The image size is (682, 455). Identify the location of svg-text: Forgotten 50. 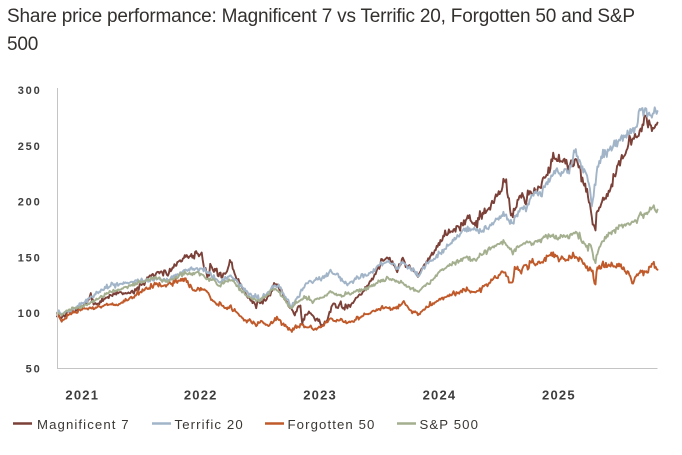
(332, 424).